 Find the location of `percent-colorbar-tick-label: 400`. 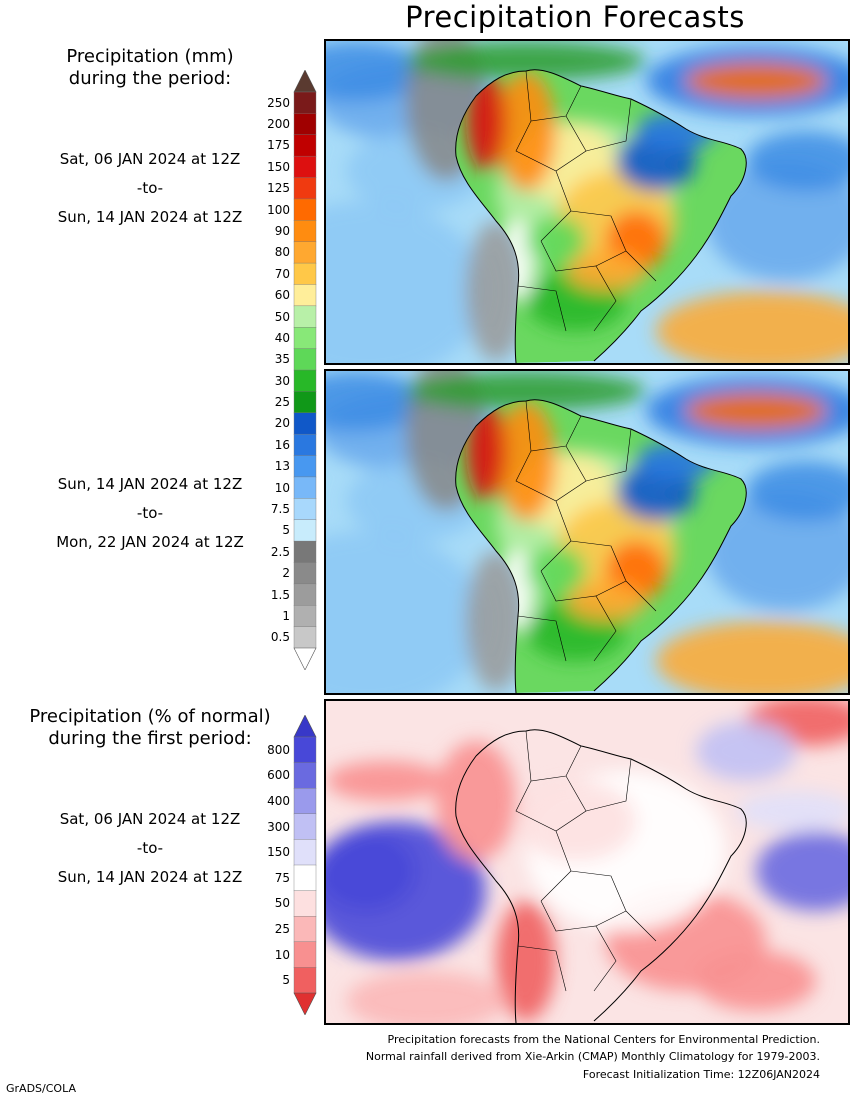

percent-colorbar-tick-label: 400 is located at coordinates (278, 801).